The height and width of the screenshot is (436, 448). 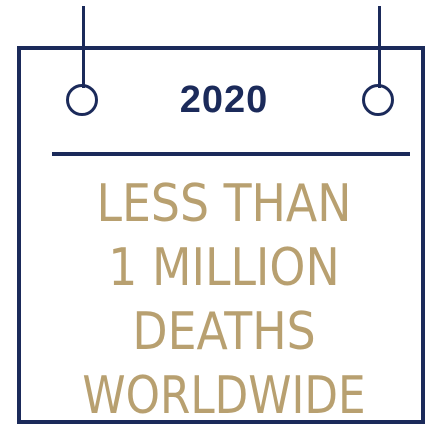 What do you see at coordinates (378, 100) in the screenshot?
I see `right-binder-ring-icon` at bounding box center [378, 100].